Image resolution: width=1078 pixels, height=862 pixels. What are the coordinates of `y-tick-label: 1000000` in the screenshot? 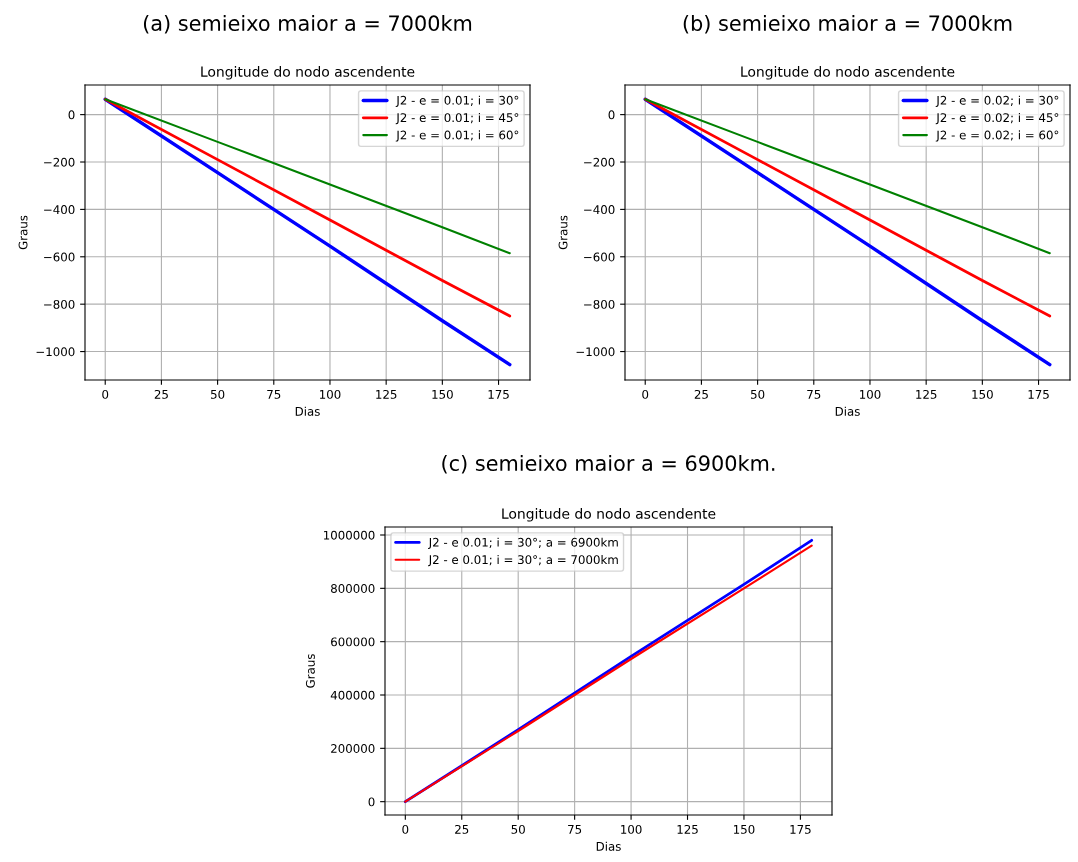 It's located at (349, 535).